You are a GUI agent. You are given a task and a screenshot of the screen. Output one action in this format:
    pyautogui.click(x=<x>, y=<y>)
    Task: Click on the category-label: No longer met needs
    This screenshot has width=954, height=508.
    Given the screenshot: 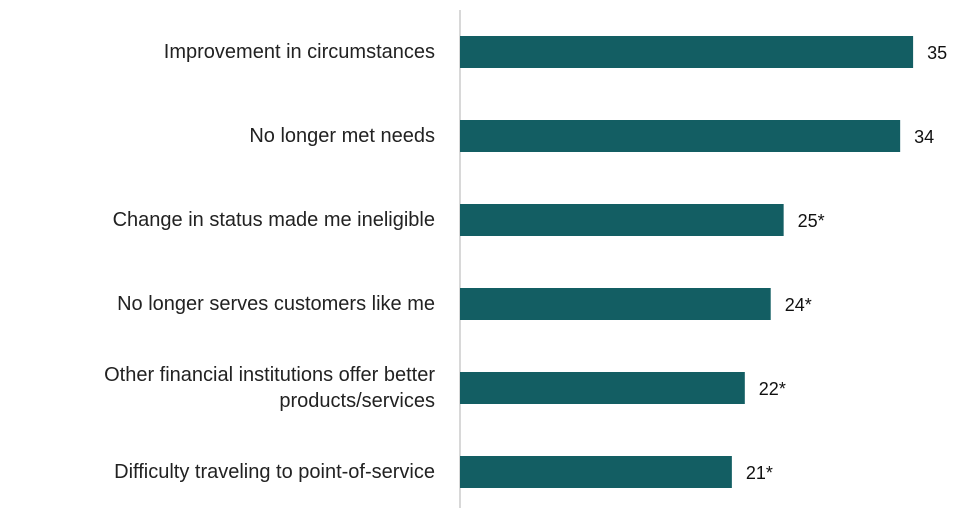 What is the action you would take?
    pyautogui.click(x=342, y=136)
    